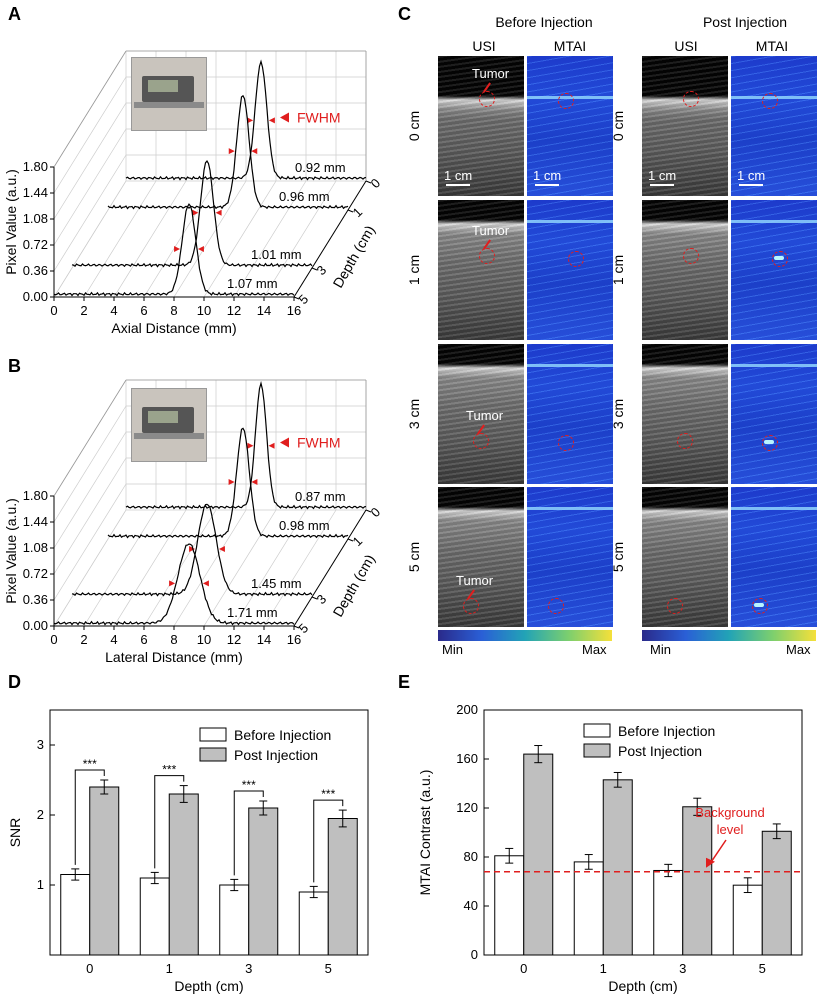 The width and height of the screenshot is (824, 1005). What do you see at coordinates (685, 557) in the screenshot?
I see `usi-image` at bounding box center [685, 557].